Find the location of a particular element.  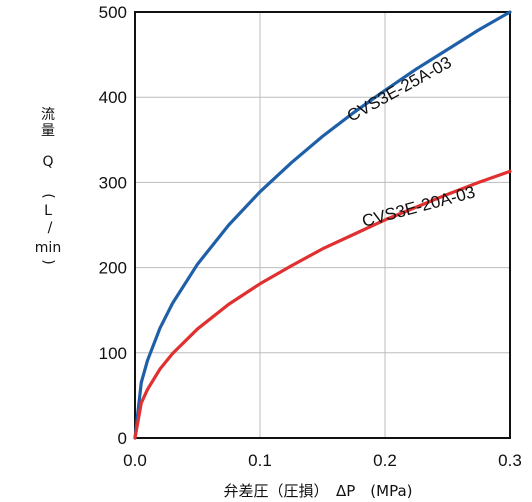

y-tick-label: 100 is located at coordinates (113, 353).